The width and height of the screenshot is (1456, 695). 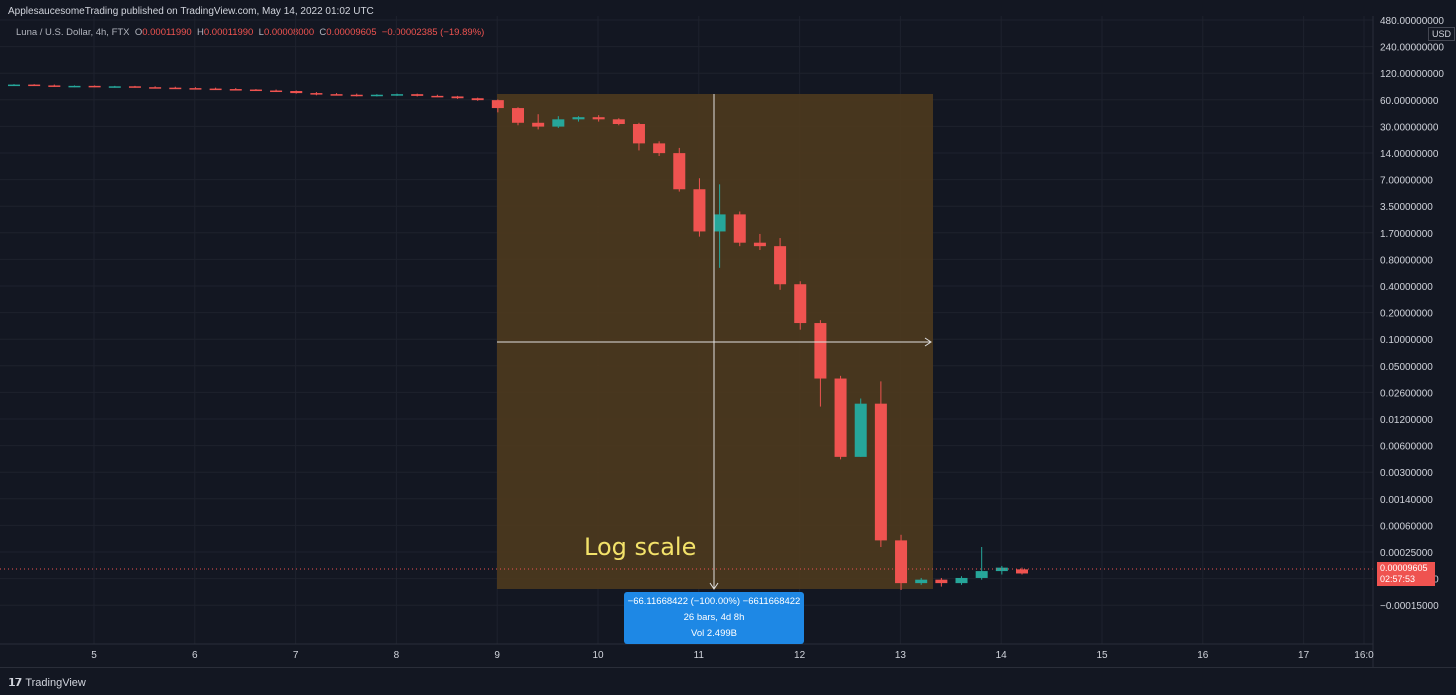 What do you see at coordinates (901, 655) in the screenshot?
I see `time-tick-label: 13` at bounding box center [901, 655].